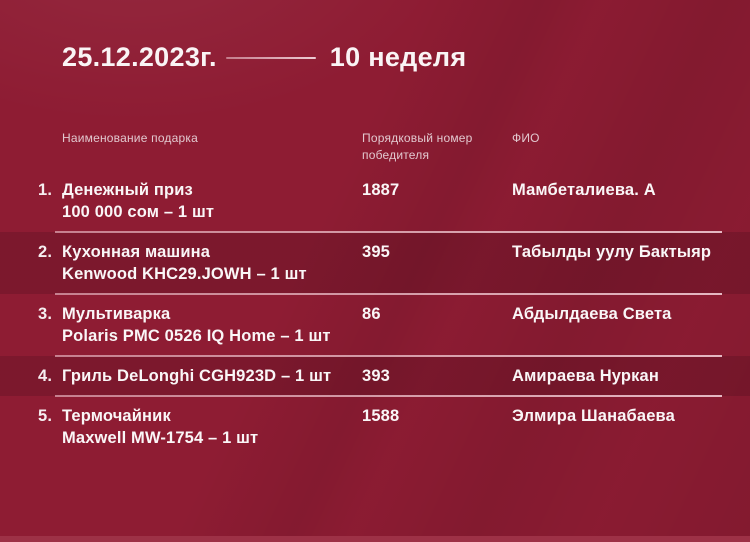 The height and width of the screenshot is (542, 750). What do you see at coordinates (371, 314) in the screenshot?
I see `winner-serial-number: 86` at bounding box center [371, 314].